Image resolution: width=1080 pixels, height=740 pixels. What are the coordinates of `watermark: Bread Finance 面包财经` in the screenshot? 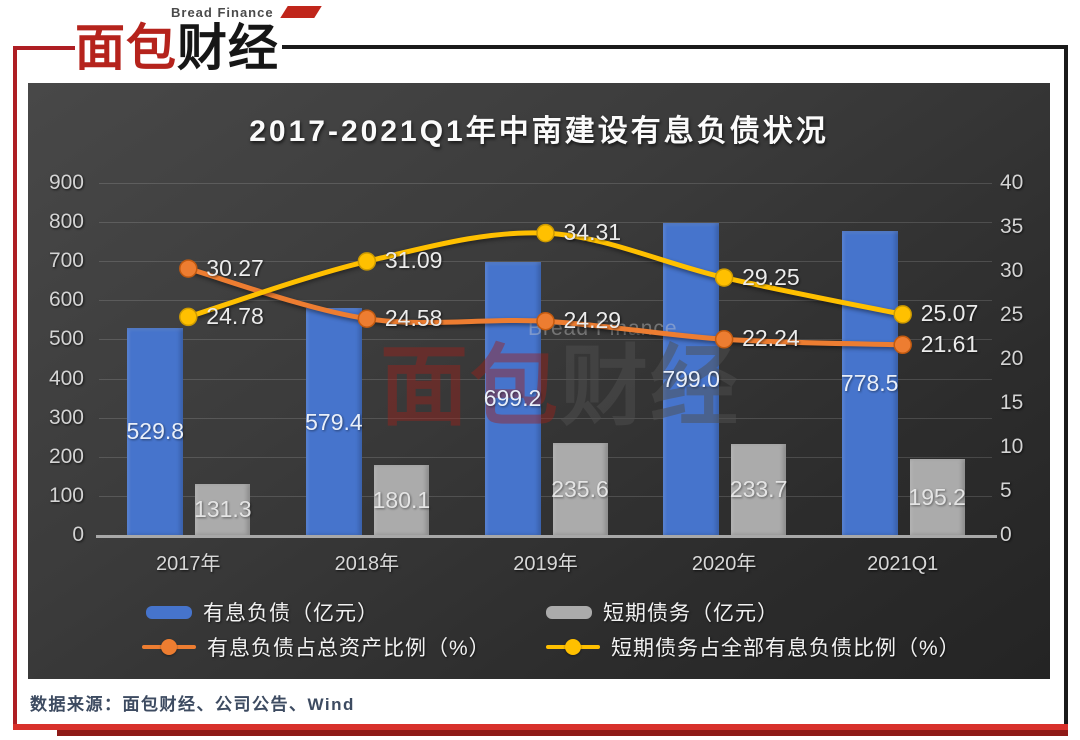 It's located at (560, 375).